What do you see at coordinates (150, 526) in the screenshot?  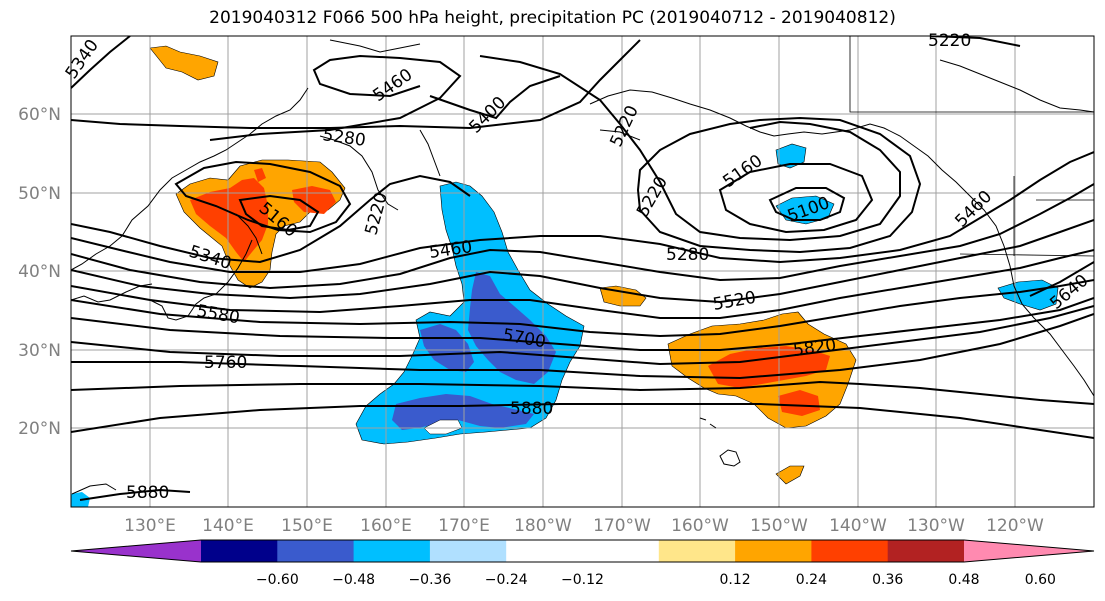 I see `lon-tick-label: 130°E` at bounding box center [150, 526].